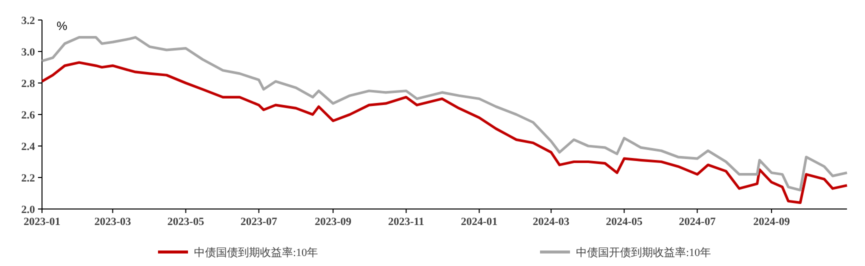 The image size is (865, 266). What do you see at coordinates (644, 252) in the screenshot?
I see `legend-label: 中债国开债到期收益率:10年` at bounding box center [644, 252].